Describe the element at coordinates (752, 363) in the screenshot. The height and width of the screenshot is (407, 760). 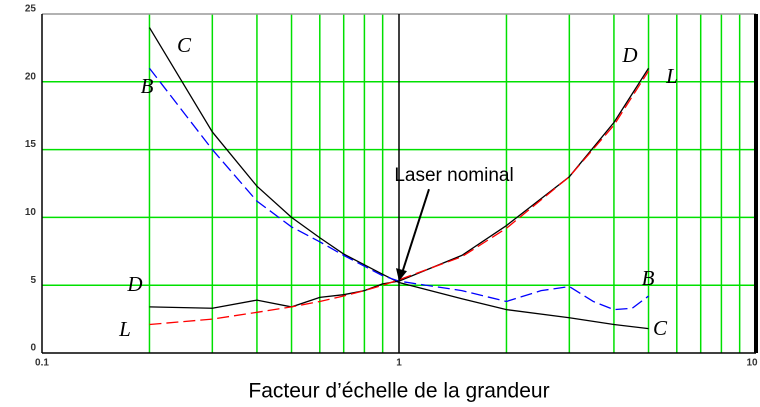
I see `x-tick-label: 10` at that location.